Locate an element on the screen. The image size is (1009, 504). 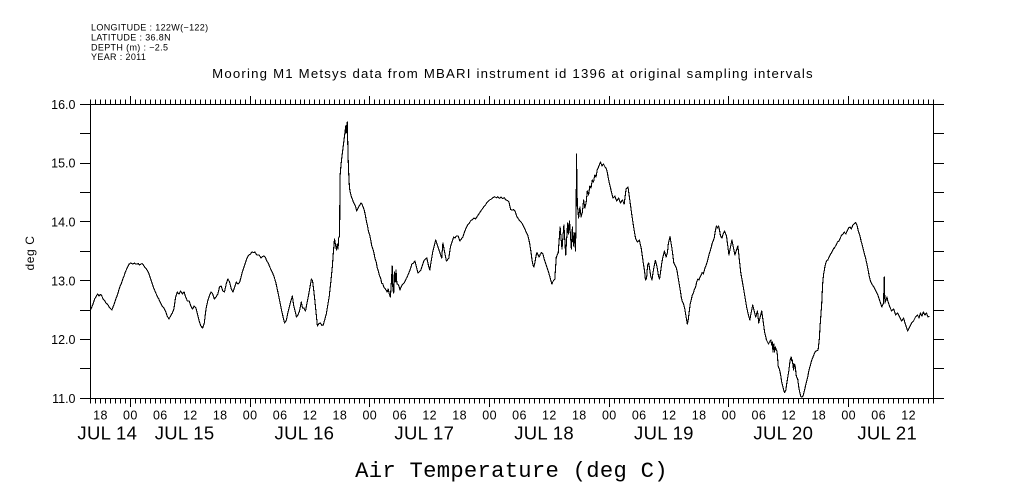
svg-text: 12.0 is located at coordinates (63, 340).